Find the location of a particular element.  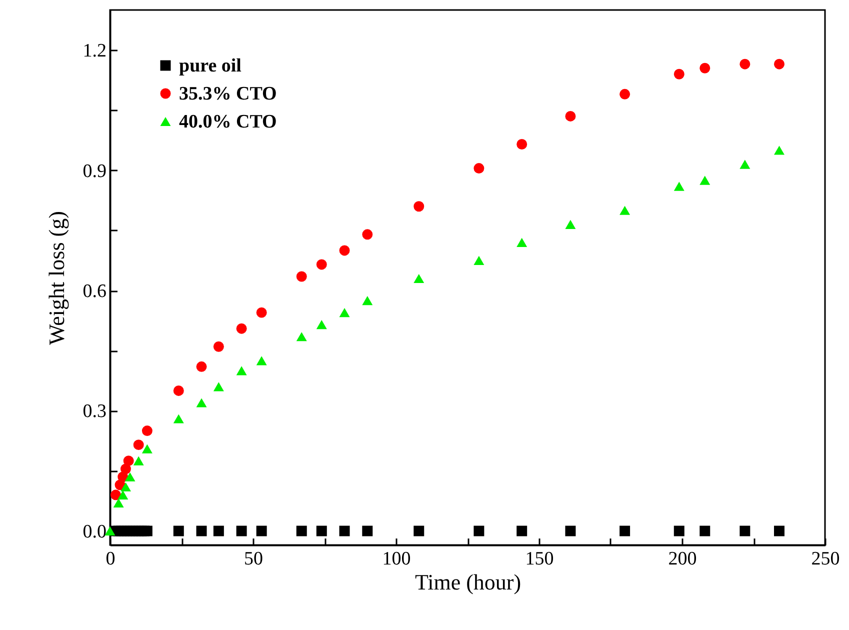

y-tick-label: 0.9 is located at coordinates (94, 171).